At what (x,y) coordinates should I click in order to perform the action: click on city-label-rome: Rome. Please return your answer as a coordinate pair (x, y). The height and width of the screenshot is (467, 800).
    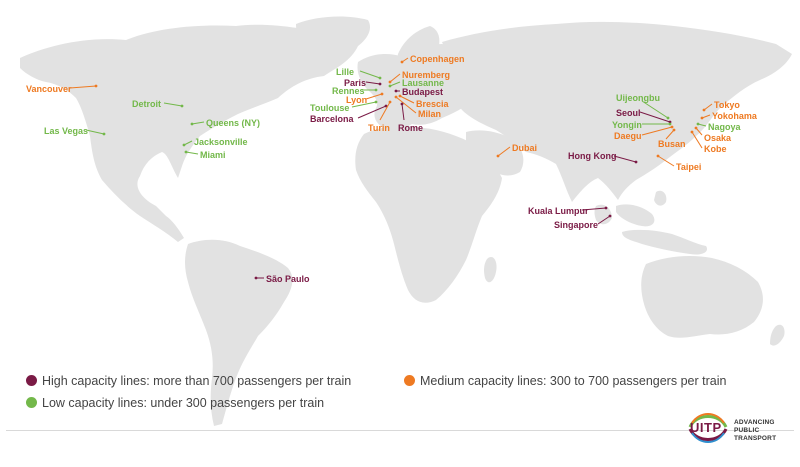
    Looking at the image, I should click on (411, 128).